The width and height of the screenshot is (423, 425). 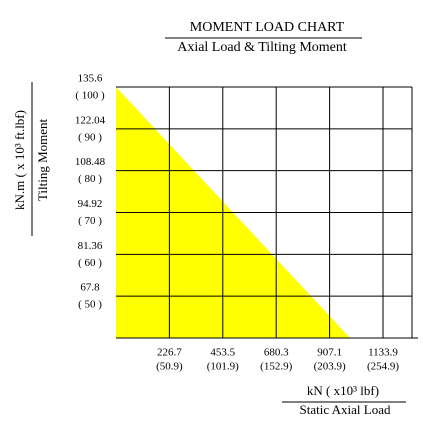 I want to click on chart-title: MOMENT LOAD CHART, so click(x=267, y=27).